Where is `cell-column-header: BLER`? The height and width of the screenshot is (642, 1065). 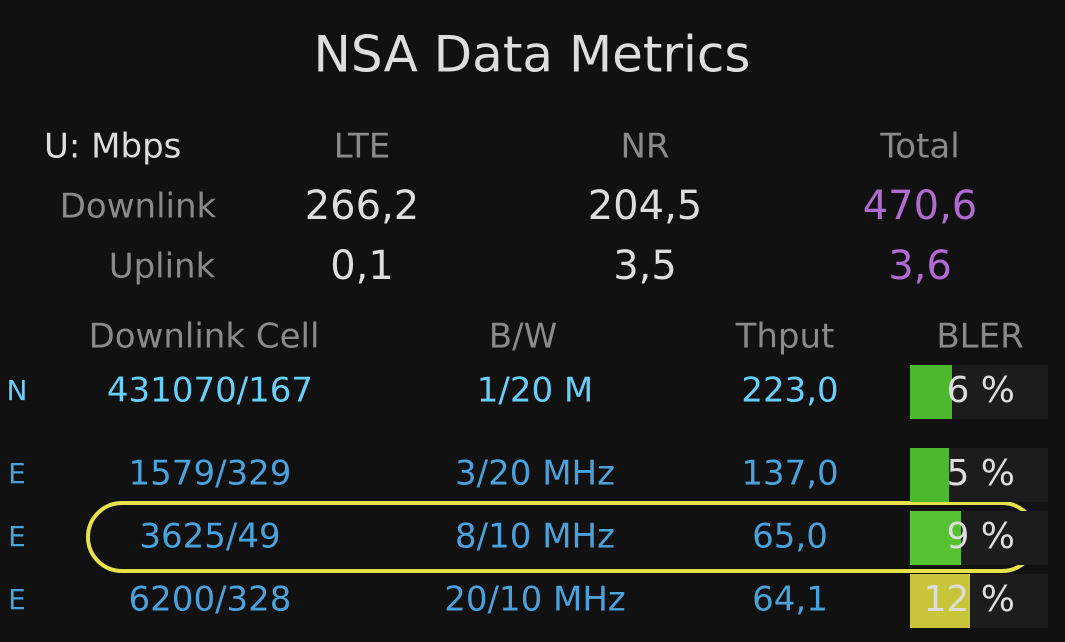 cell-column-header: BLER is located at coordinates (979, 337).